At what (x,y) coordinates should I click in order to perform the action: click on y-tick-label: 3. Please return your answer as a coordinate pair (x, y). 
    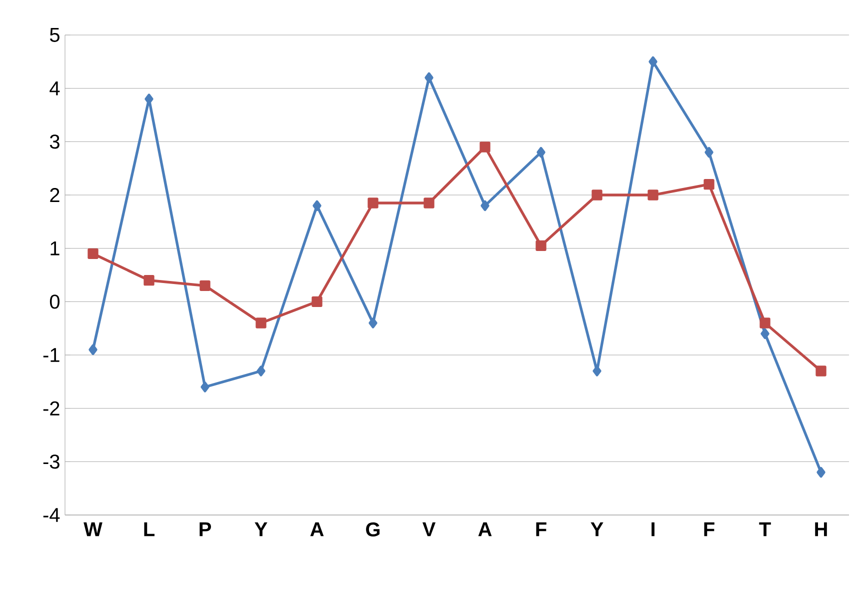
    Looking at the image, I should click on (55, 141).